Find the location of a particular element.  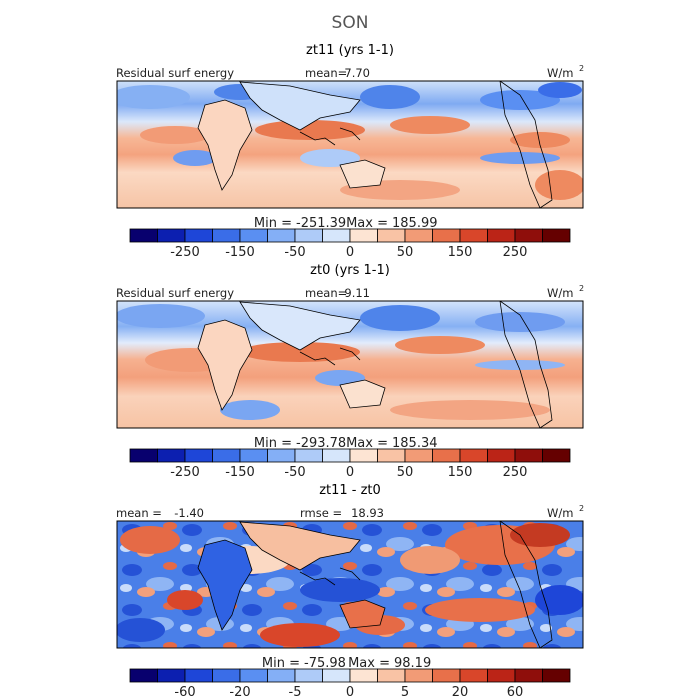

svg-text: -251.39 is located at coordinates (321, 223).